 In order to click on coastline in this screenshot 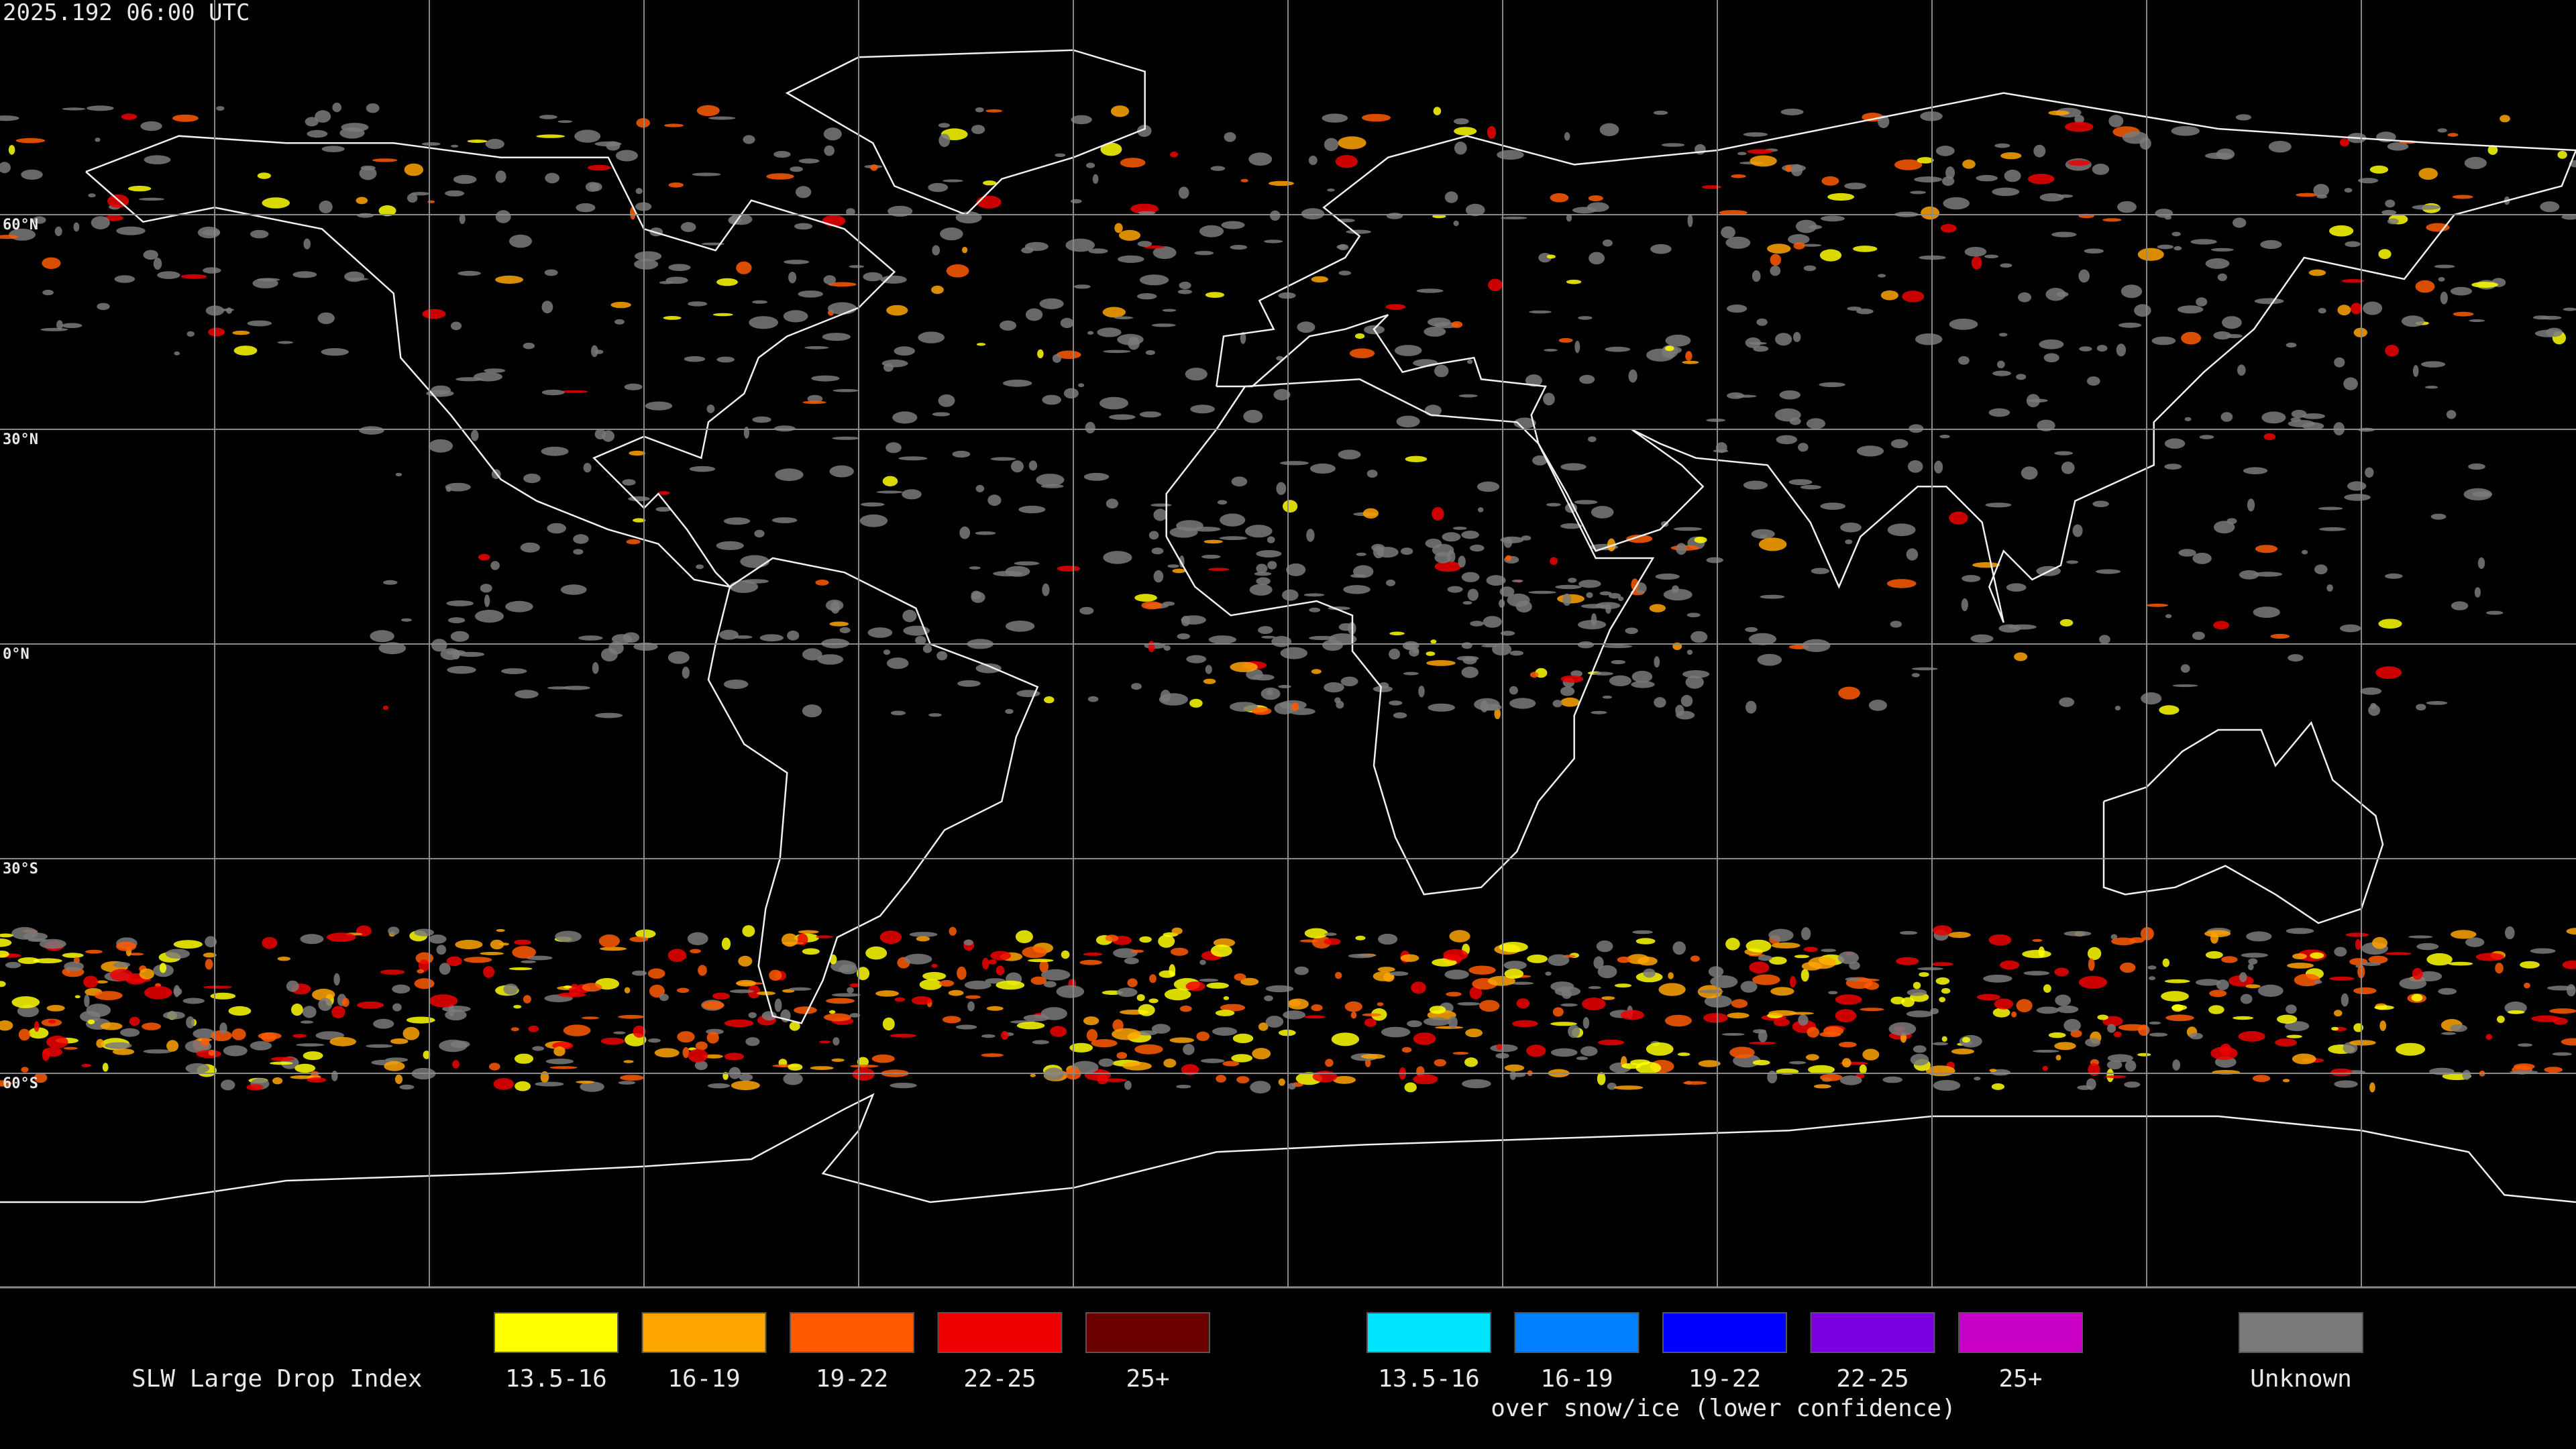, I will do `click(2243, 822)`.